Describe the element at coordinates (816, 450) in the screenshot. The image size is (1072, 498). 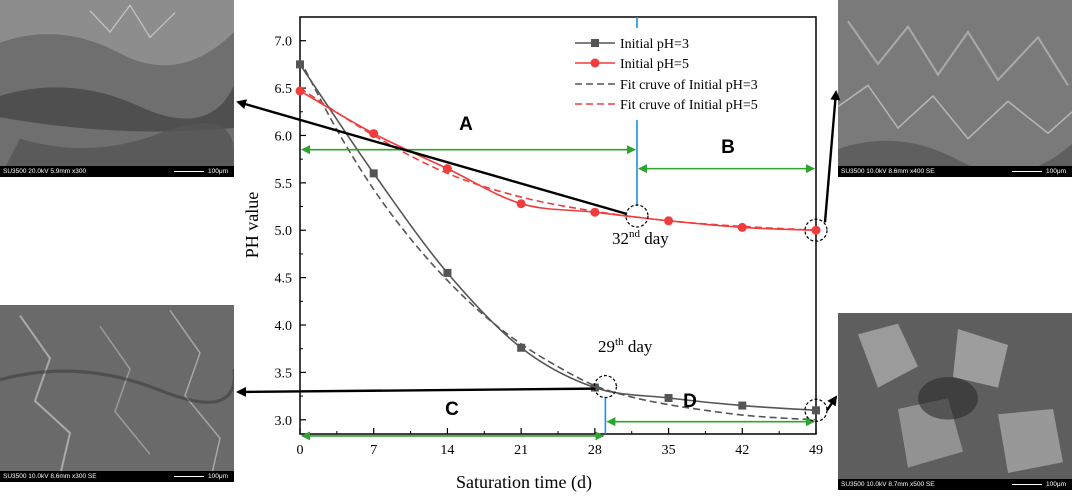
I see `x-tick-label: 49` at that location.